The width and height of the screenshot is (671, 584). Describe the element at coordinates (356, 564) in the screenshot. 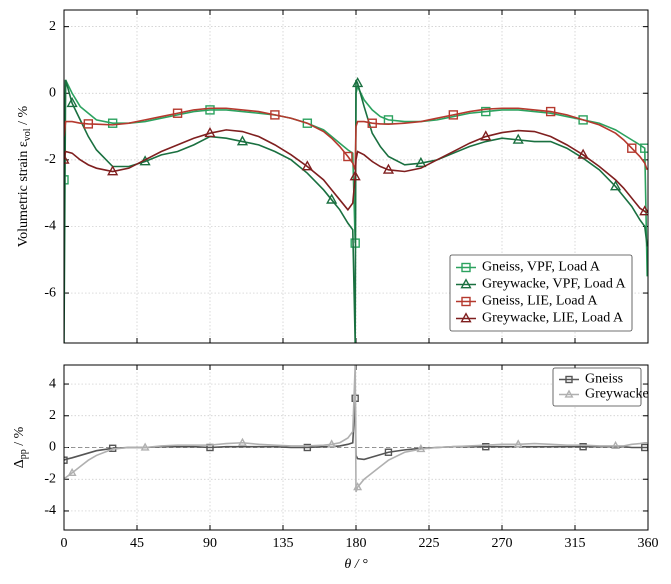

I see `x-axis-label: θ / °` at that location.